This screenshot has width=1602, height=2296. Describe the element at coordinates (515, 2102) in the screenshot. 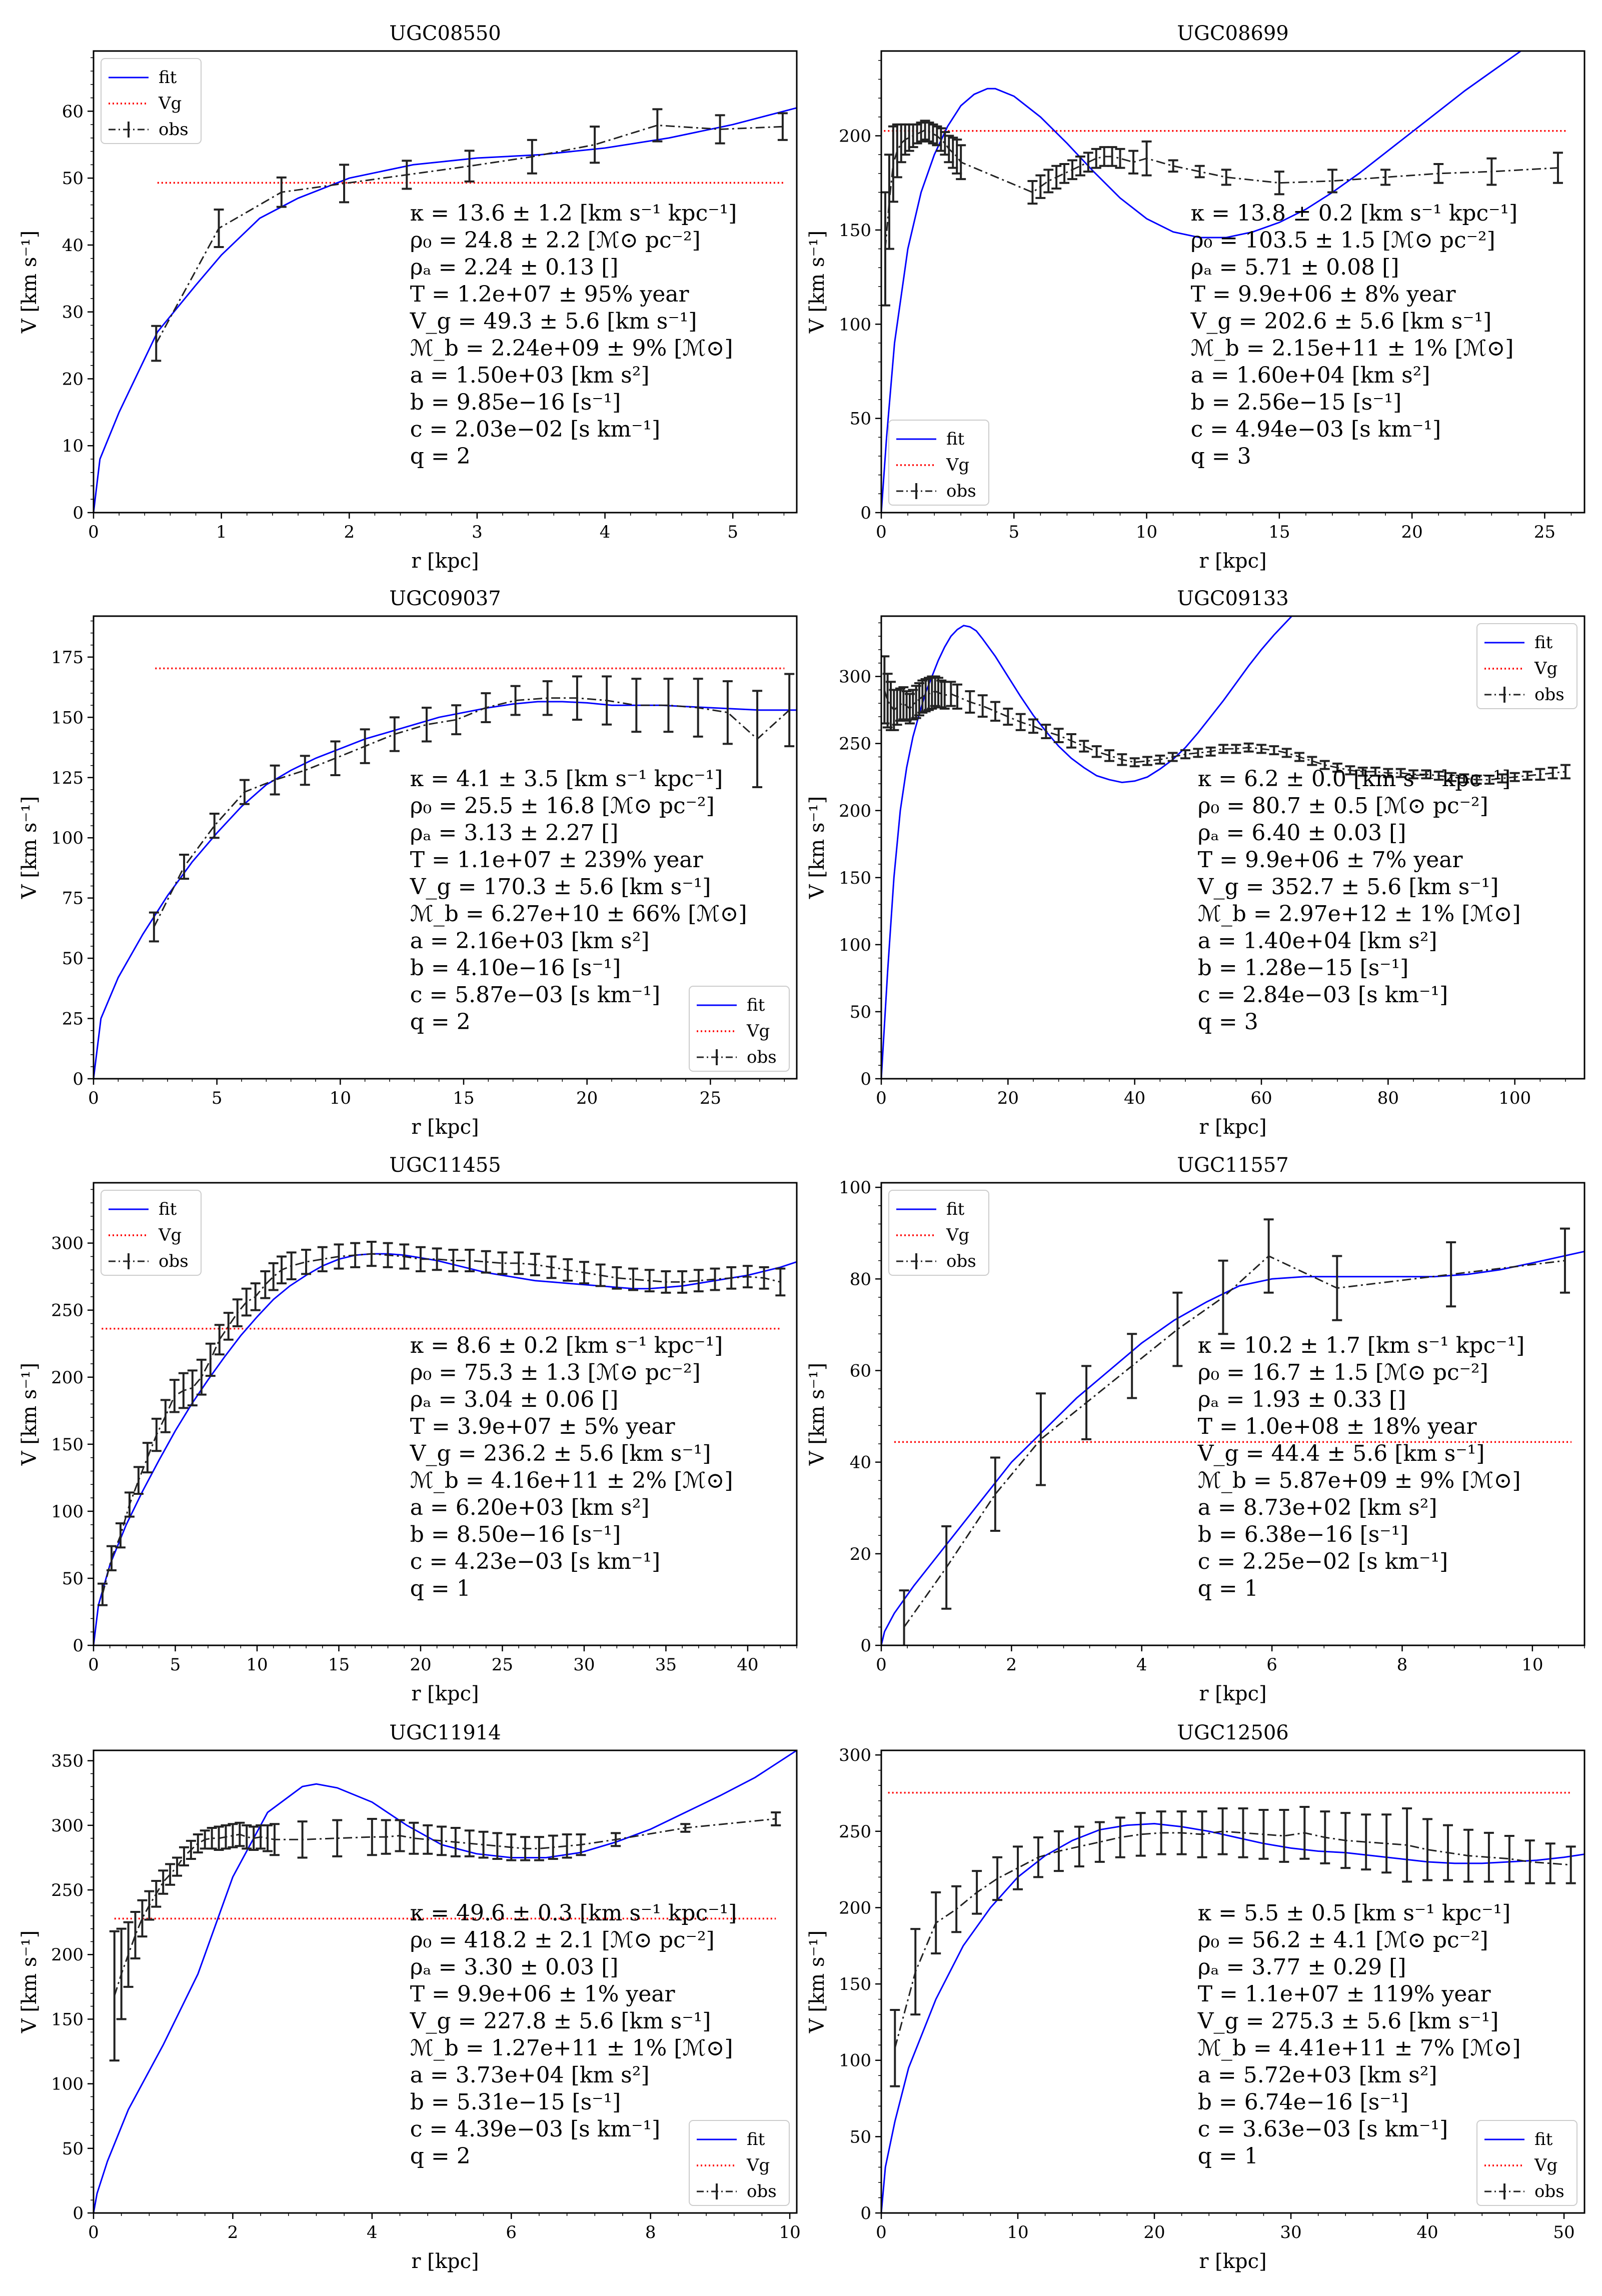

I see `fit-parameter-text: b = 5.31e−15 [s⁻¹]` at that location.